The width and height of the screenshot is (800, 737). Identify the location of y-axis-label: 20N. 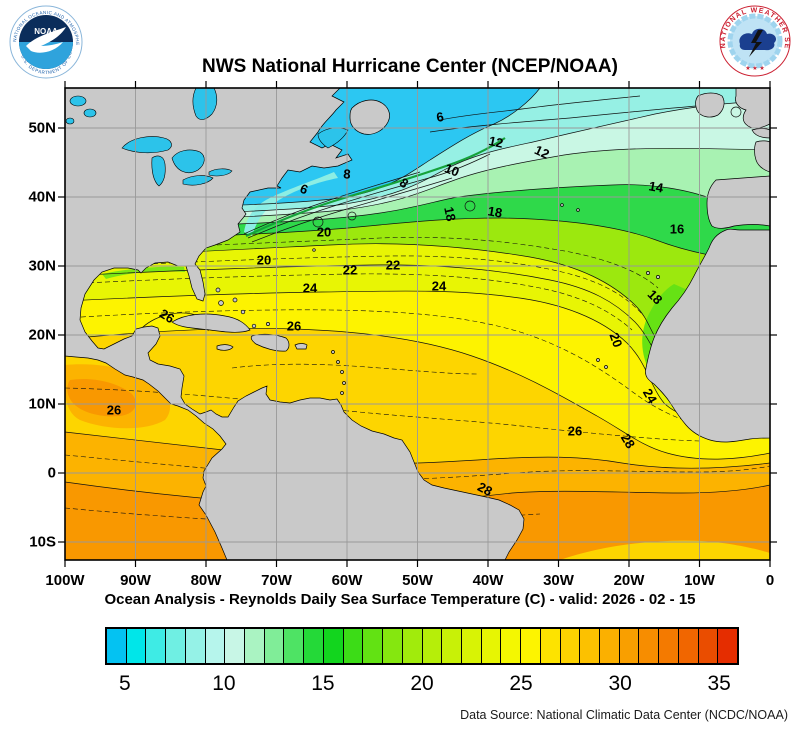
(42, 335).